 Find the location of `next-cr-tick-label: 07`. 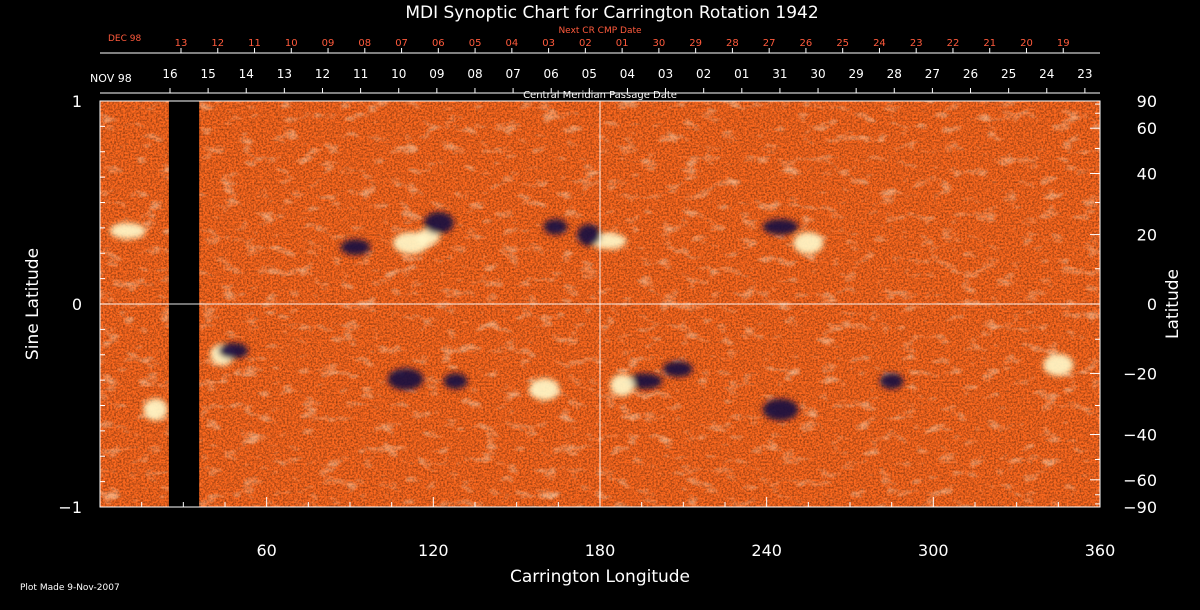

next-cr-tick-label: 07 is located at coordinates (401, 43).